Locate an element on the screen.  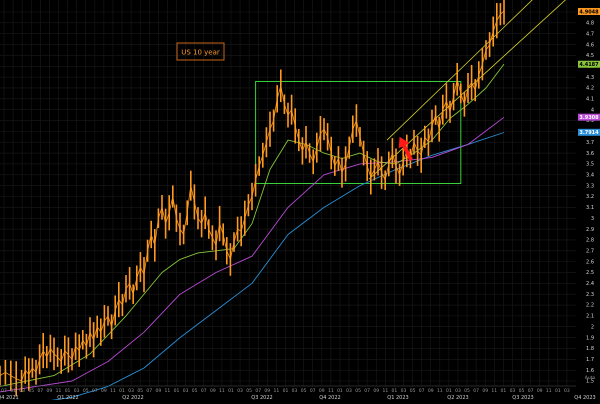
y-tick-label: 2.9 is located at coordinates (590, 230).